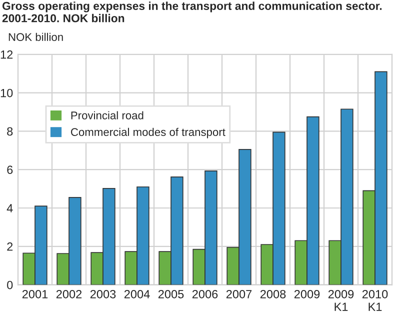 The image size is (400, 320). I want to click on x-tick-label: 2010 K1, so click(375, 300).